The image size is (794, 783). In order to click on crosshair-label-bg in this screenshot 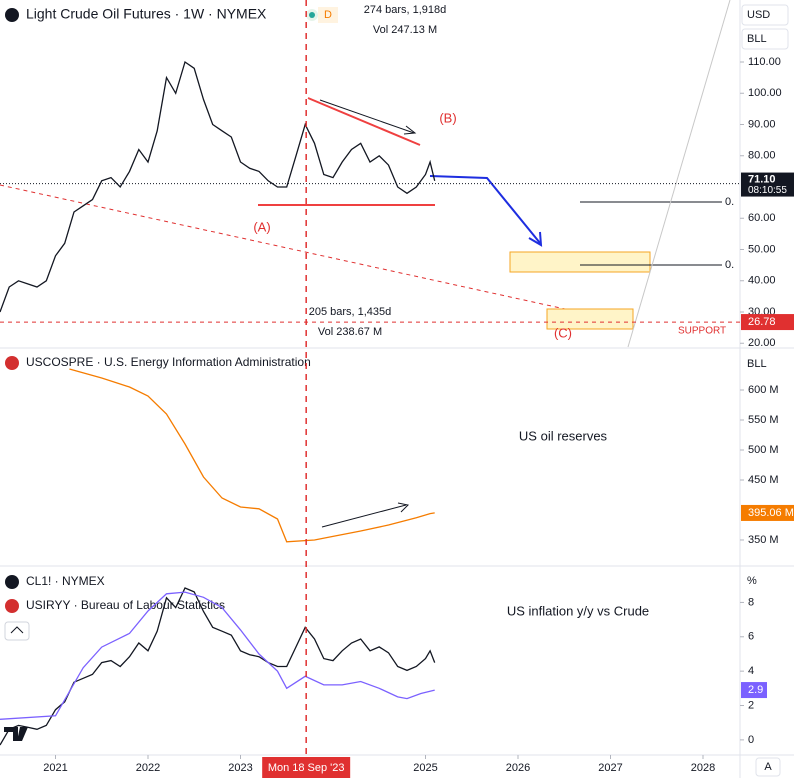, I will do `click(306, 767)`.